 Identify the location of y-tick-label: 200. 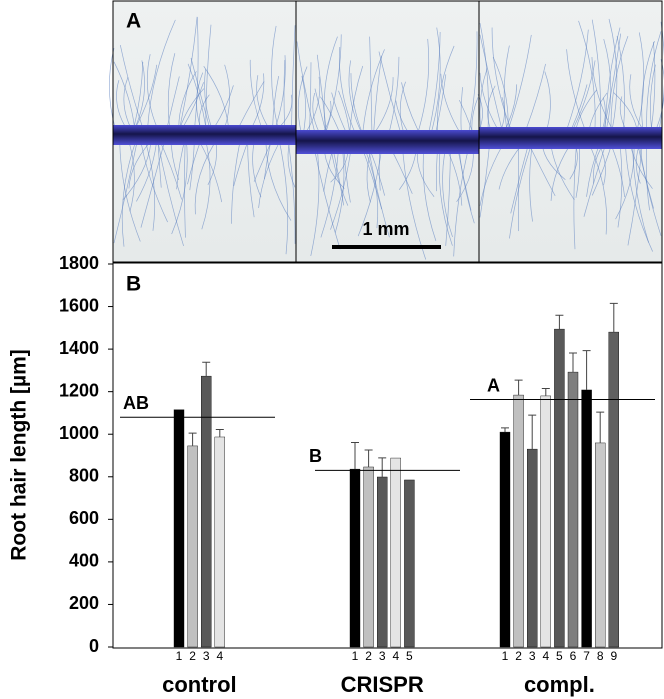
(84, 603).